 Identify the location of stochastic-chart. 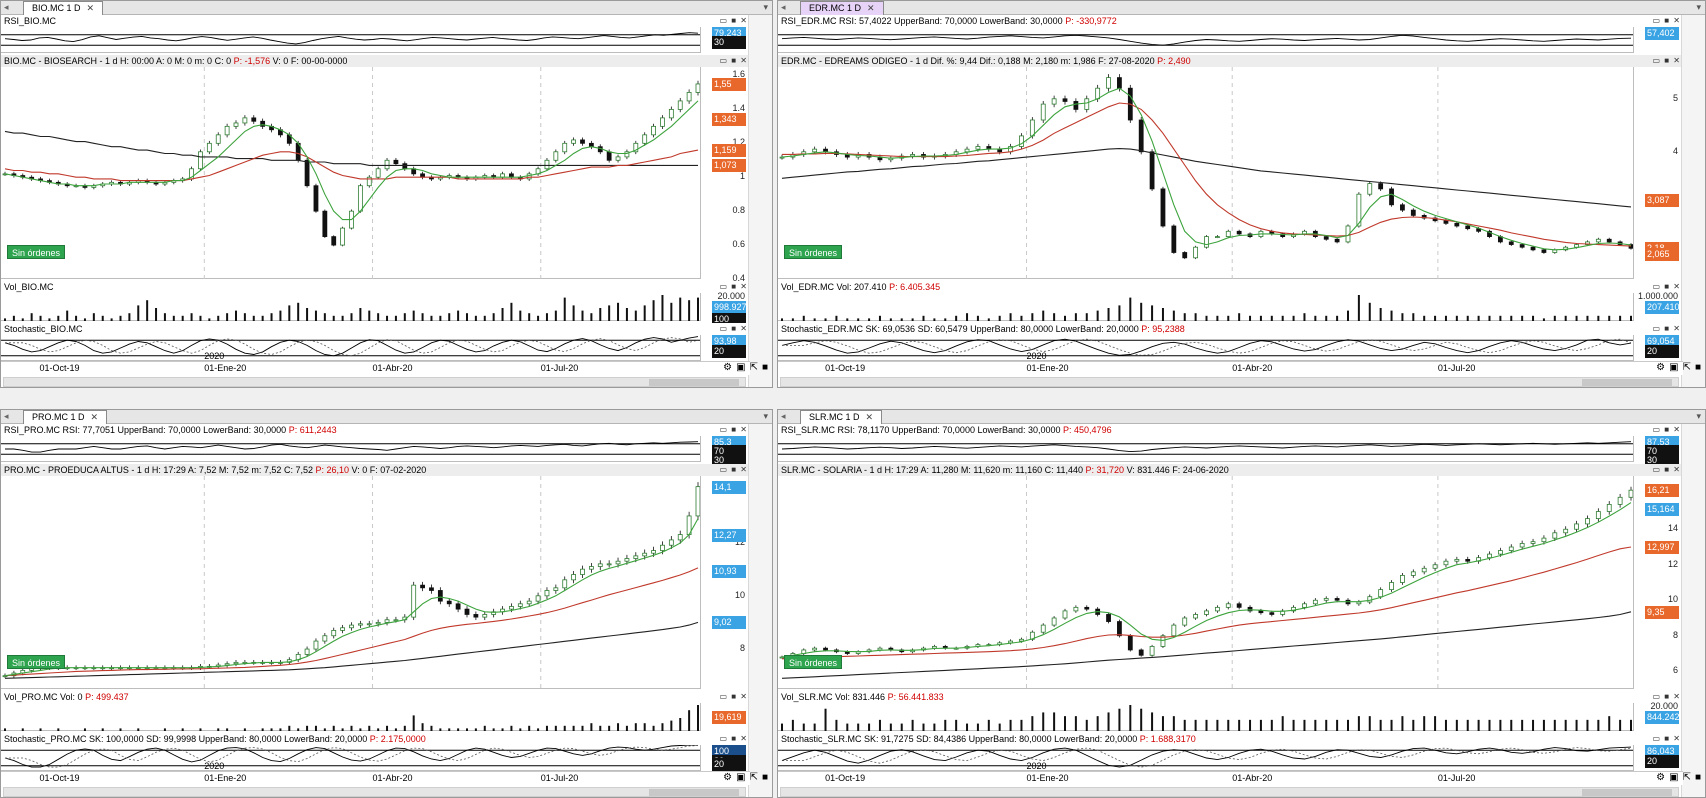
(1206, 757).